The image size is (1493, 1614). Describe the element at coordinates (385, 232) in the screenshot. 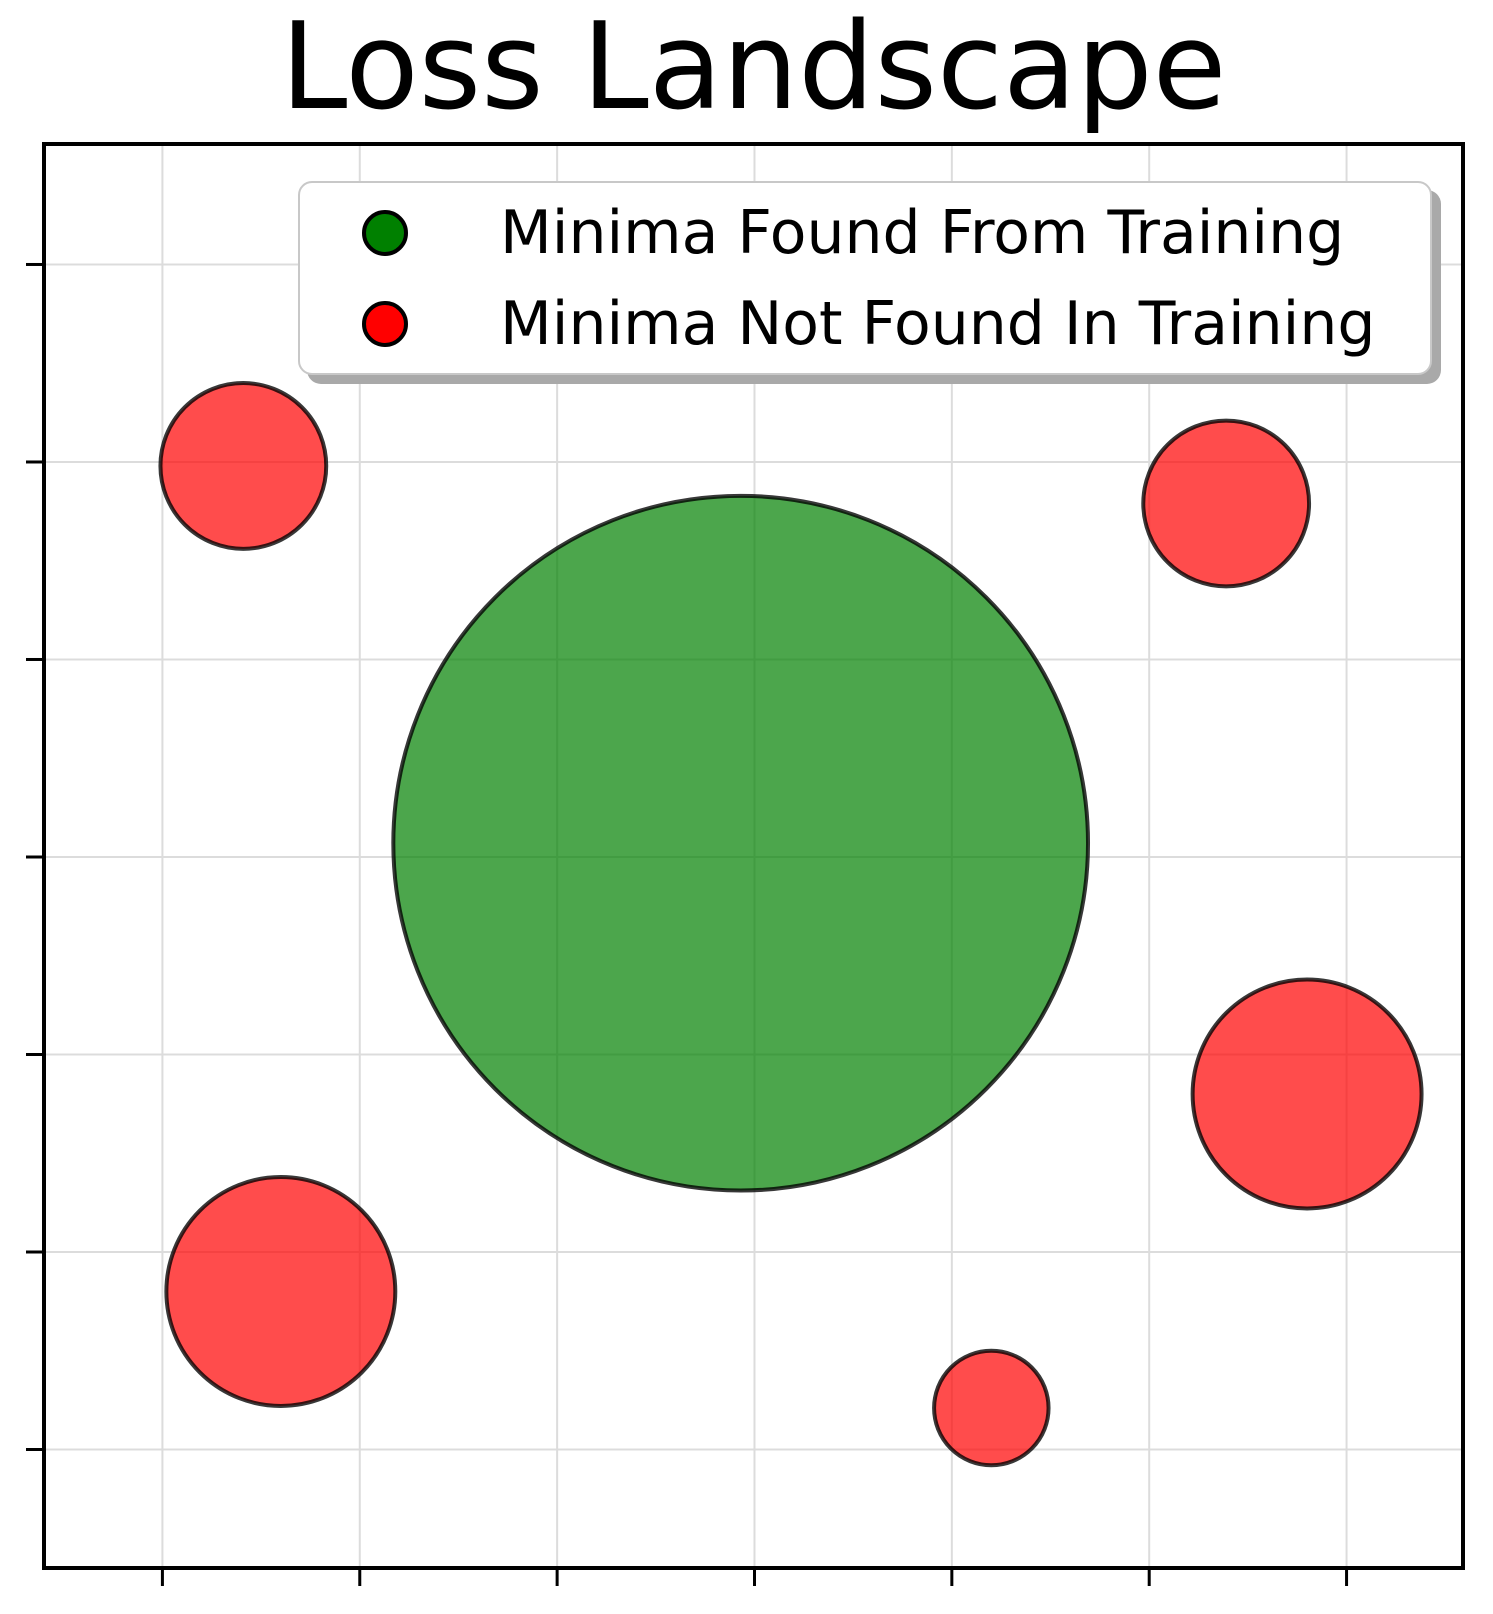

I see `legend-marker-minima-found-icon` at that location.